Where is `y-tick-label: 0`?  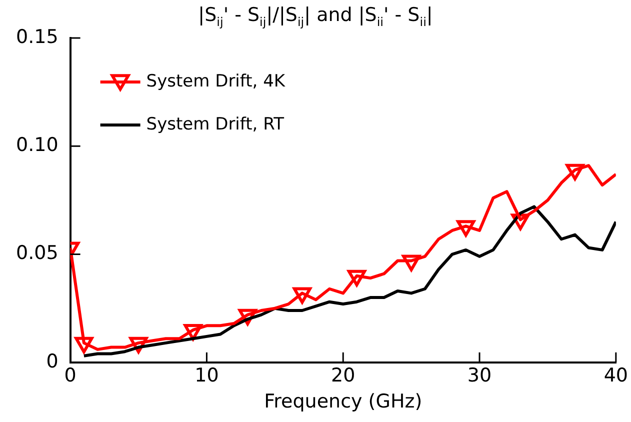 y-tick-label: 0 is located at coordinates (52, 361).